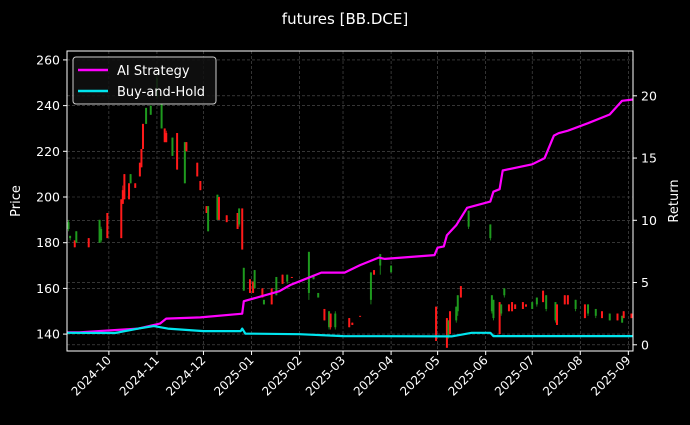  Describe the element at coordinates (48, 105) in the screenshot. I see `y-left-tick-label: 240` at that location.